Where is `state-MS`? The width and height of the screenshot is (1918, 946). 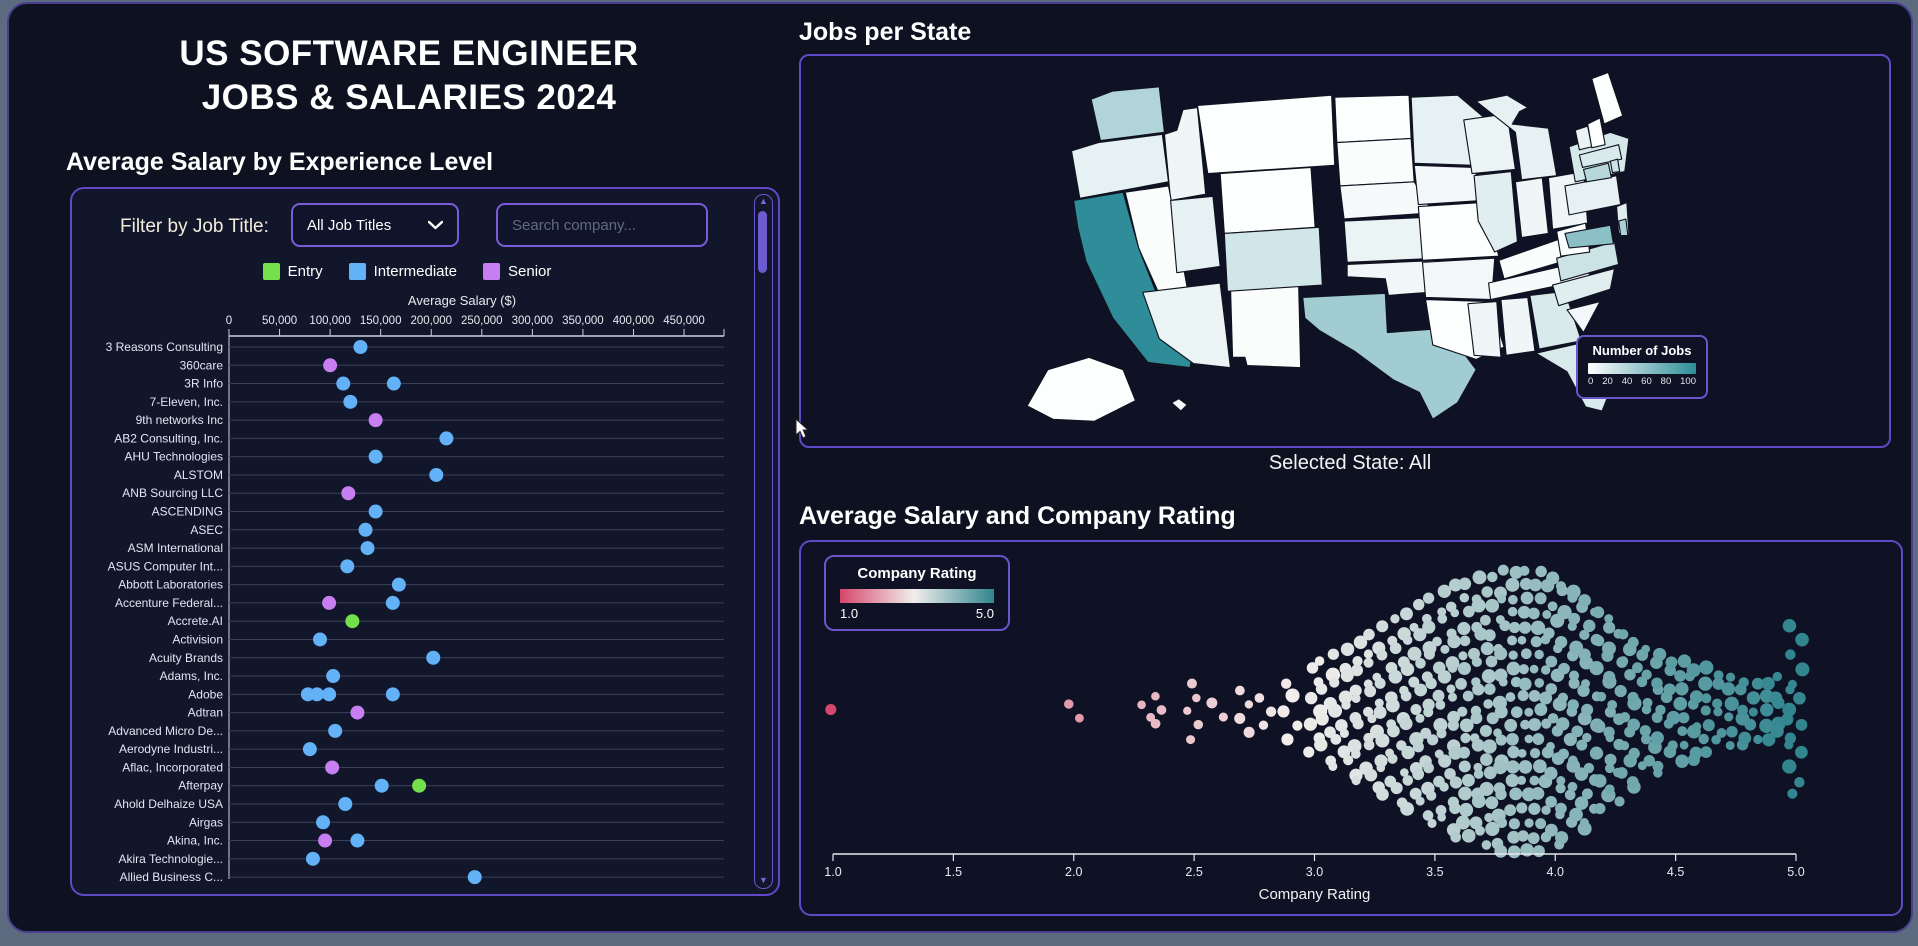
state-MS is located at coordinates (1484, 329).